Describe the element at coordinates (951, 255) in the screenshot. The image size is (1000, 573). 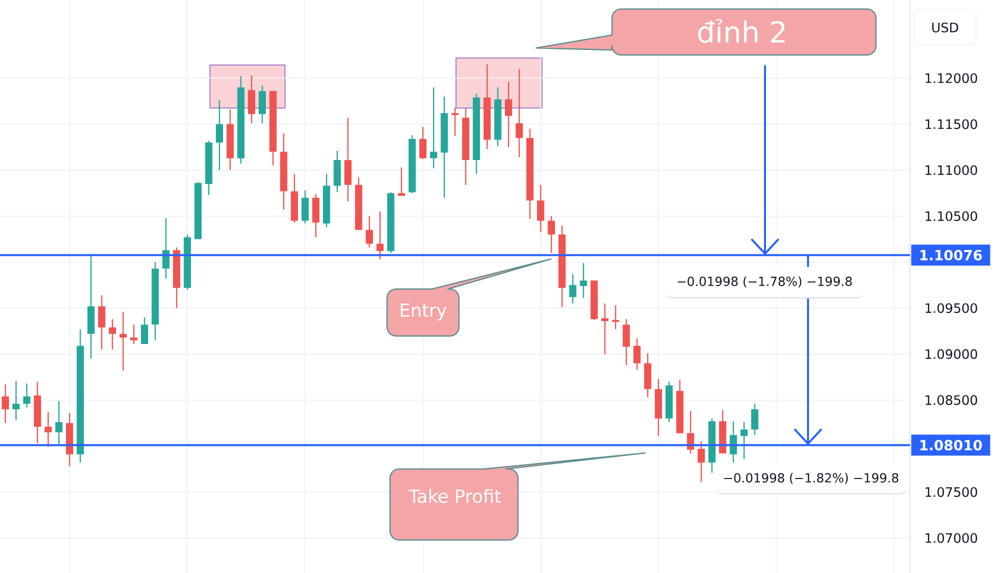
I see `ref-line-label: 1.10076` at that location.